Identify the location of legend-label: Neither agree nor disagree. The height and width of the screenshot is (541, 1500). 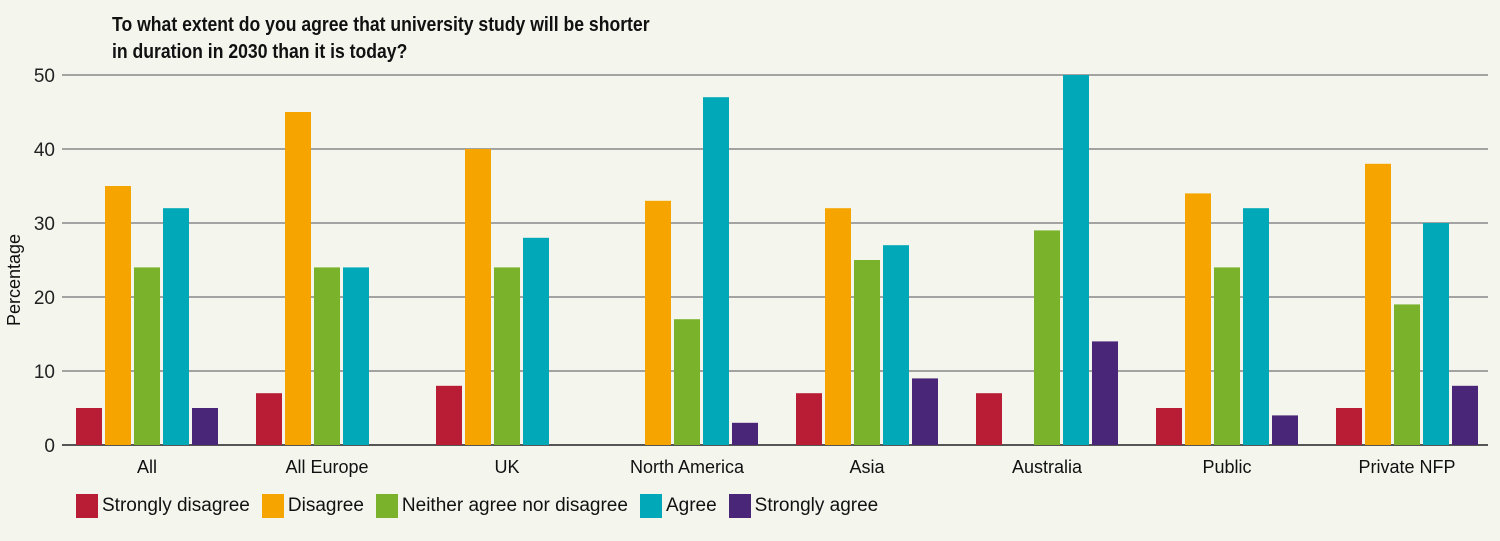
(514, 505).